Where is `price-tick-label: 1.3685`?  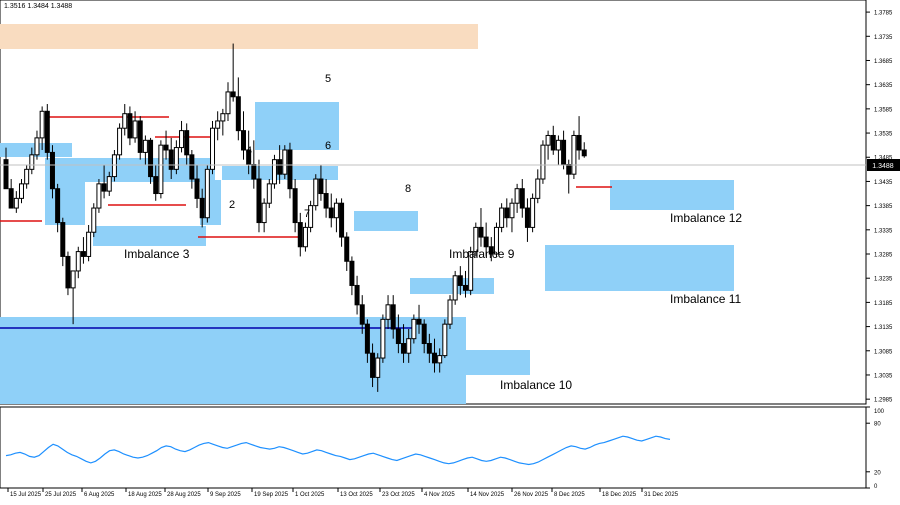 price-tick-label: 1.3685 is located at coordinates (883, 62).